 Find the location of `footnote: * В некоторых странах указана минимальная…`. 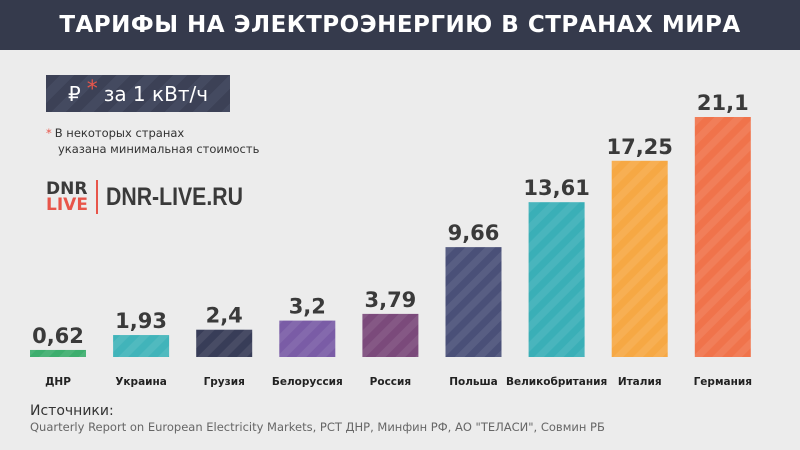

footnote: * В некоторых странах указана минимальная… is located at coordinates (152, 141).